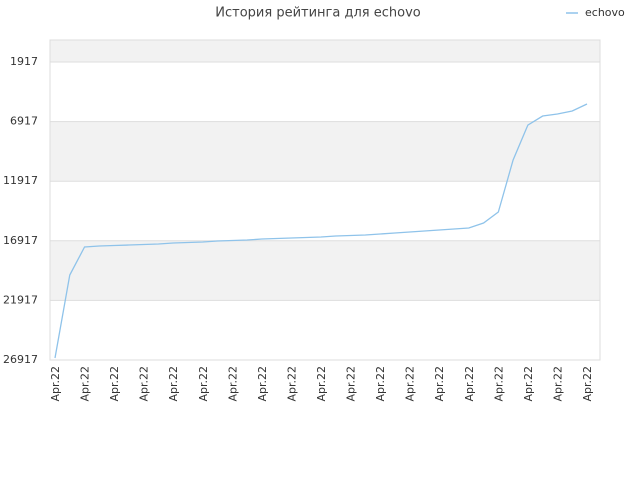 Image resolution: width=640 pixels, height=480 pixels. What do you see at coordinates (24, 121) in the screenshot?
I see `y-tick-label: 6917` at bounding box center [24, 121].